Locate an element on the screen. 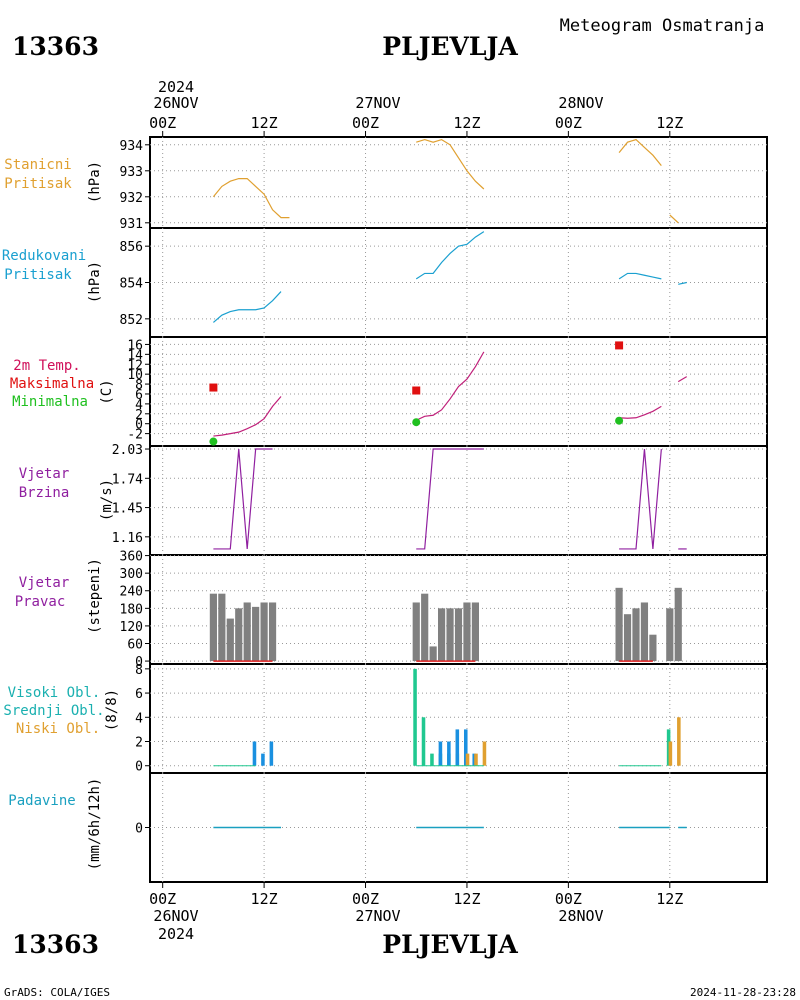  wind_speed-tick-label: 1.16 is located at coordinates (127, 538).